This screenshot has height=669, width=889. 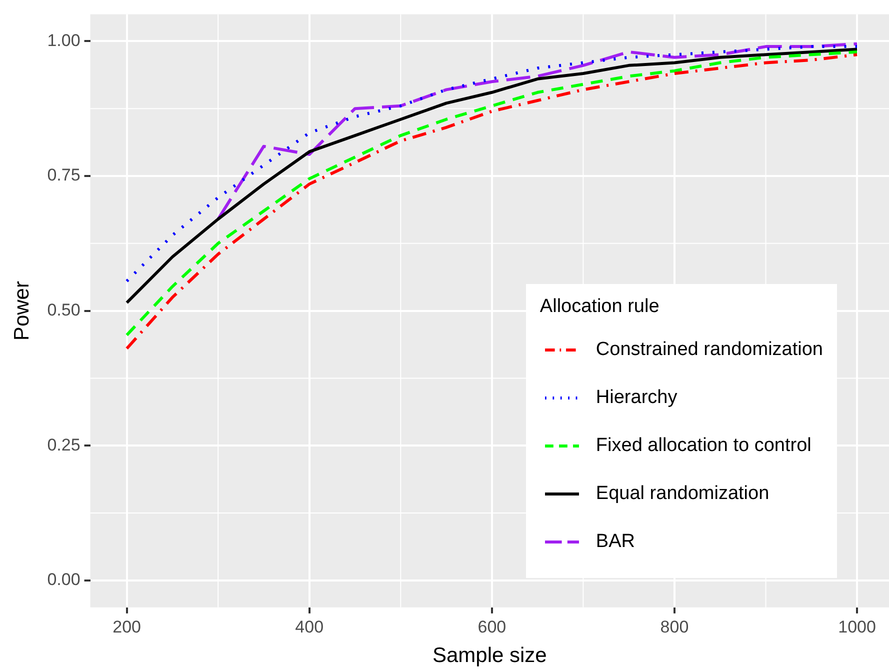 What do you see at coordinates (615, 542) in the screenshot?
I see `legend-label: BAR` at bounding box center [615, 542].